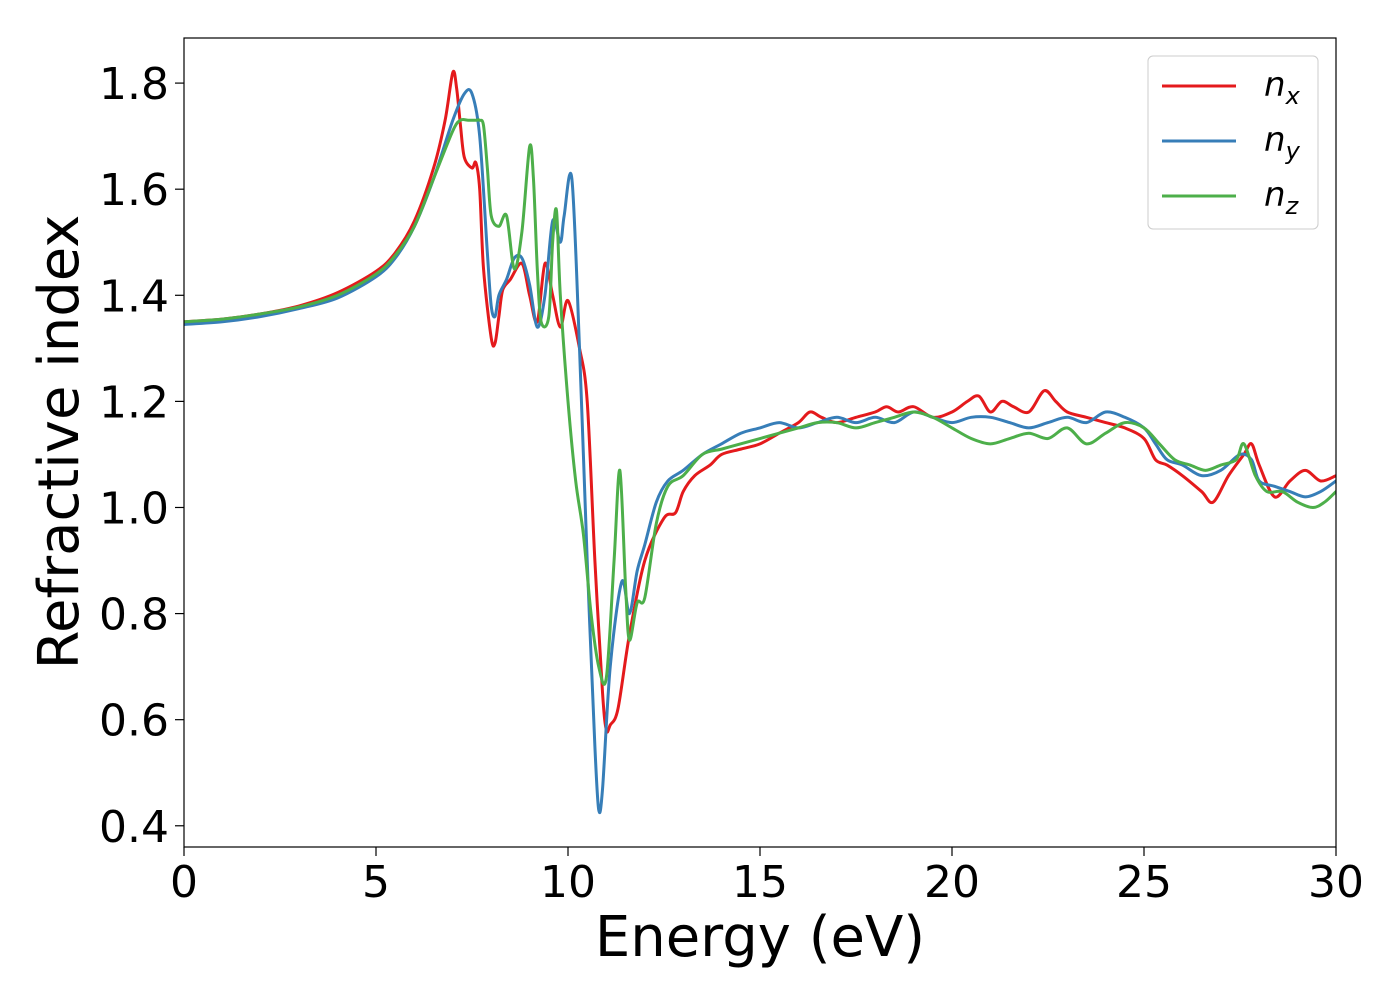 This screenshot has height=1004, width=1400. Describe the element at coordinates (141, 456) in the screenshot. I see `y-axis-ticks: 0.4 0.6 0.8 1.0 1.2 1.4 1.6 1.8` at that location.